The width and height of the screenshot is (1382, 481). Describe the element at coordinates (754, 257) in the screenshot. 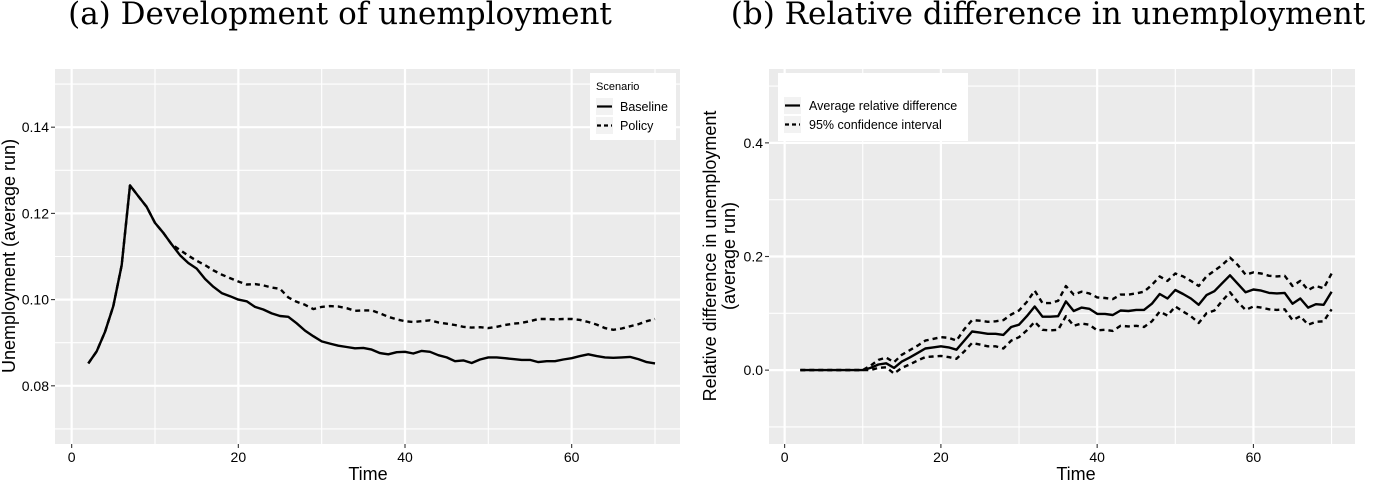

I see `y-tick-label: 0.2` at that location.